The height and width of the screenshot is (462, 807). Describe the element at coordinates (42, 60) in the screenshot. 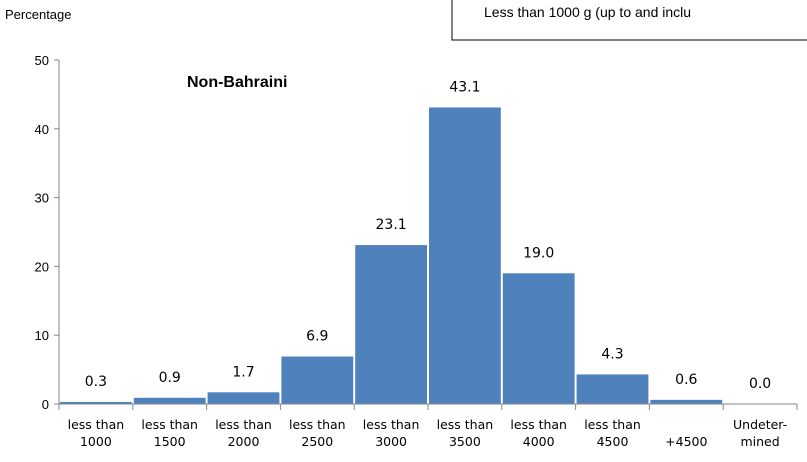

I see `y-tick-label: 50` at that location.